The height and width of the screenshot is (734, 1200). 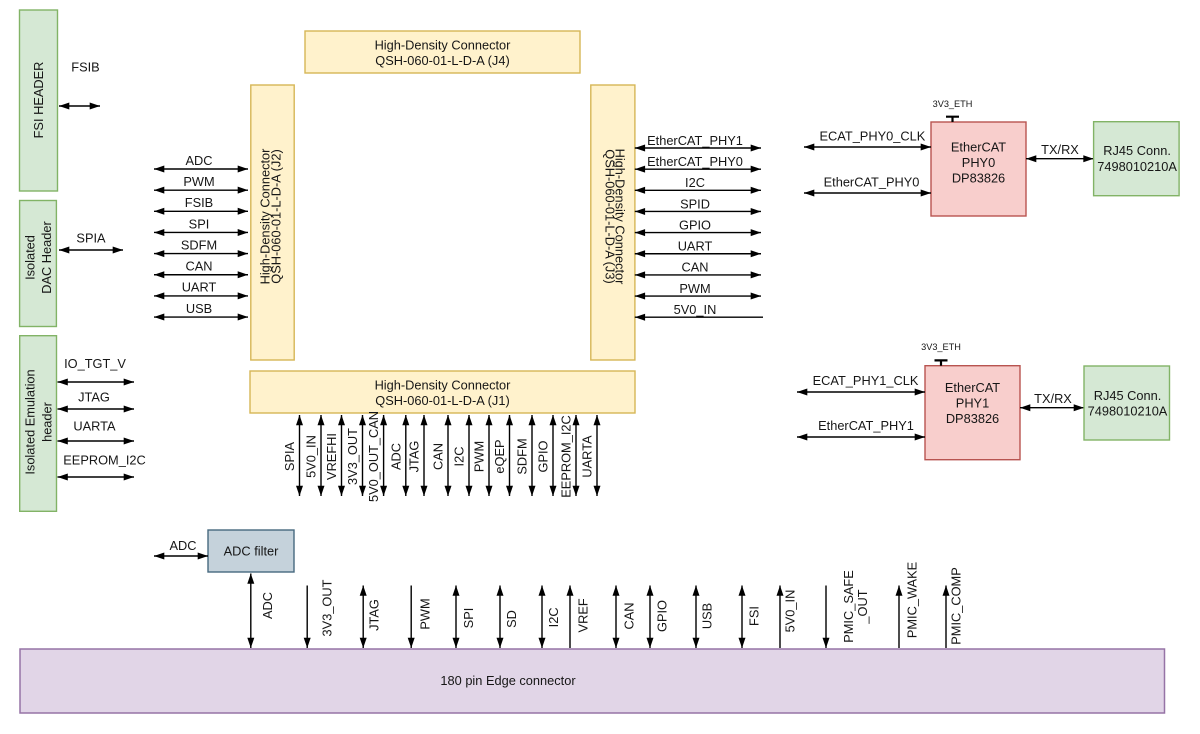 I want to click on svg-text: _OUT, so click(x=862, y=606).